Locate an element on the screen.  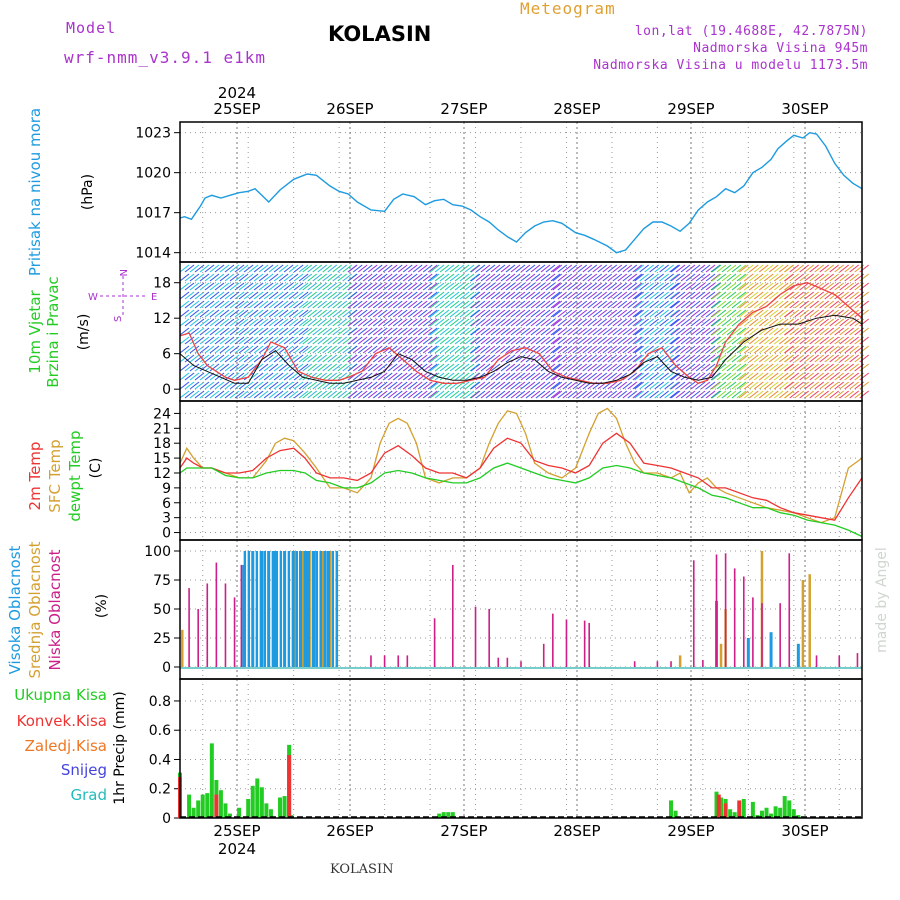
x-tick-label-top: 26SEP is located at coordinates (349, 109).